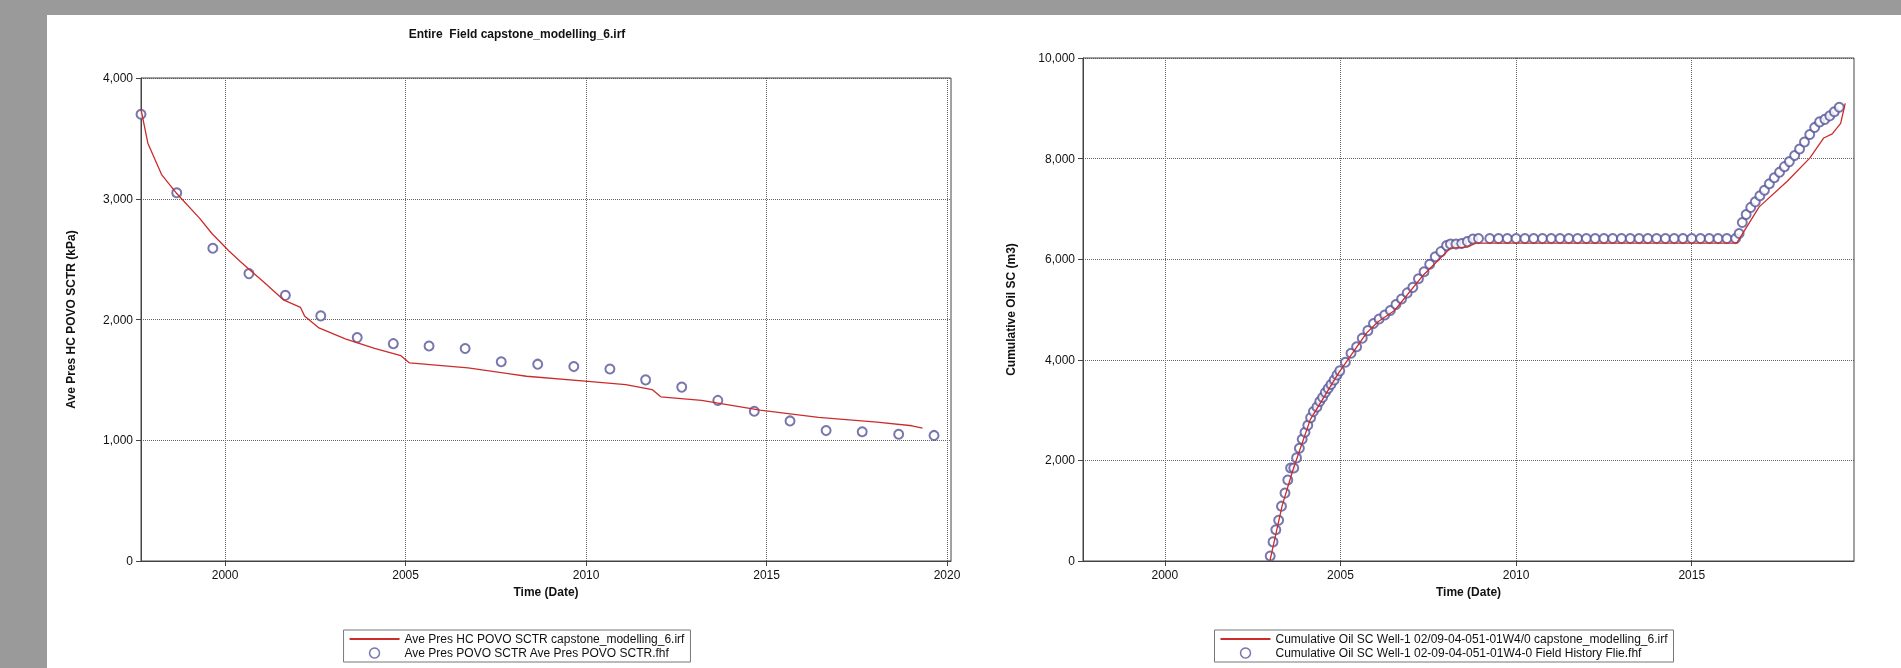  What do you see at coordinates (71, 319) in the screenshot?
I see `y-axis-title: Ave Pres HC POVO SCTR (kPa)` at bounding box center [71, 319].